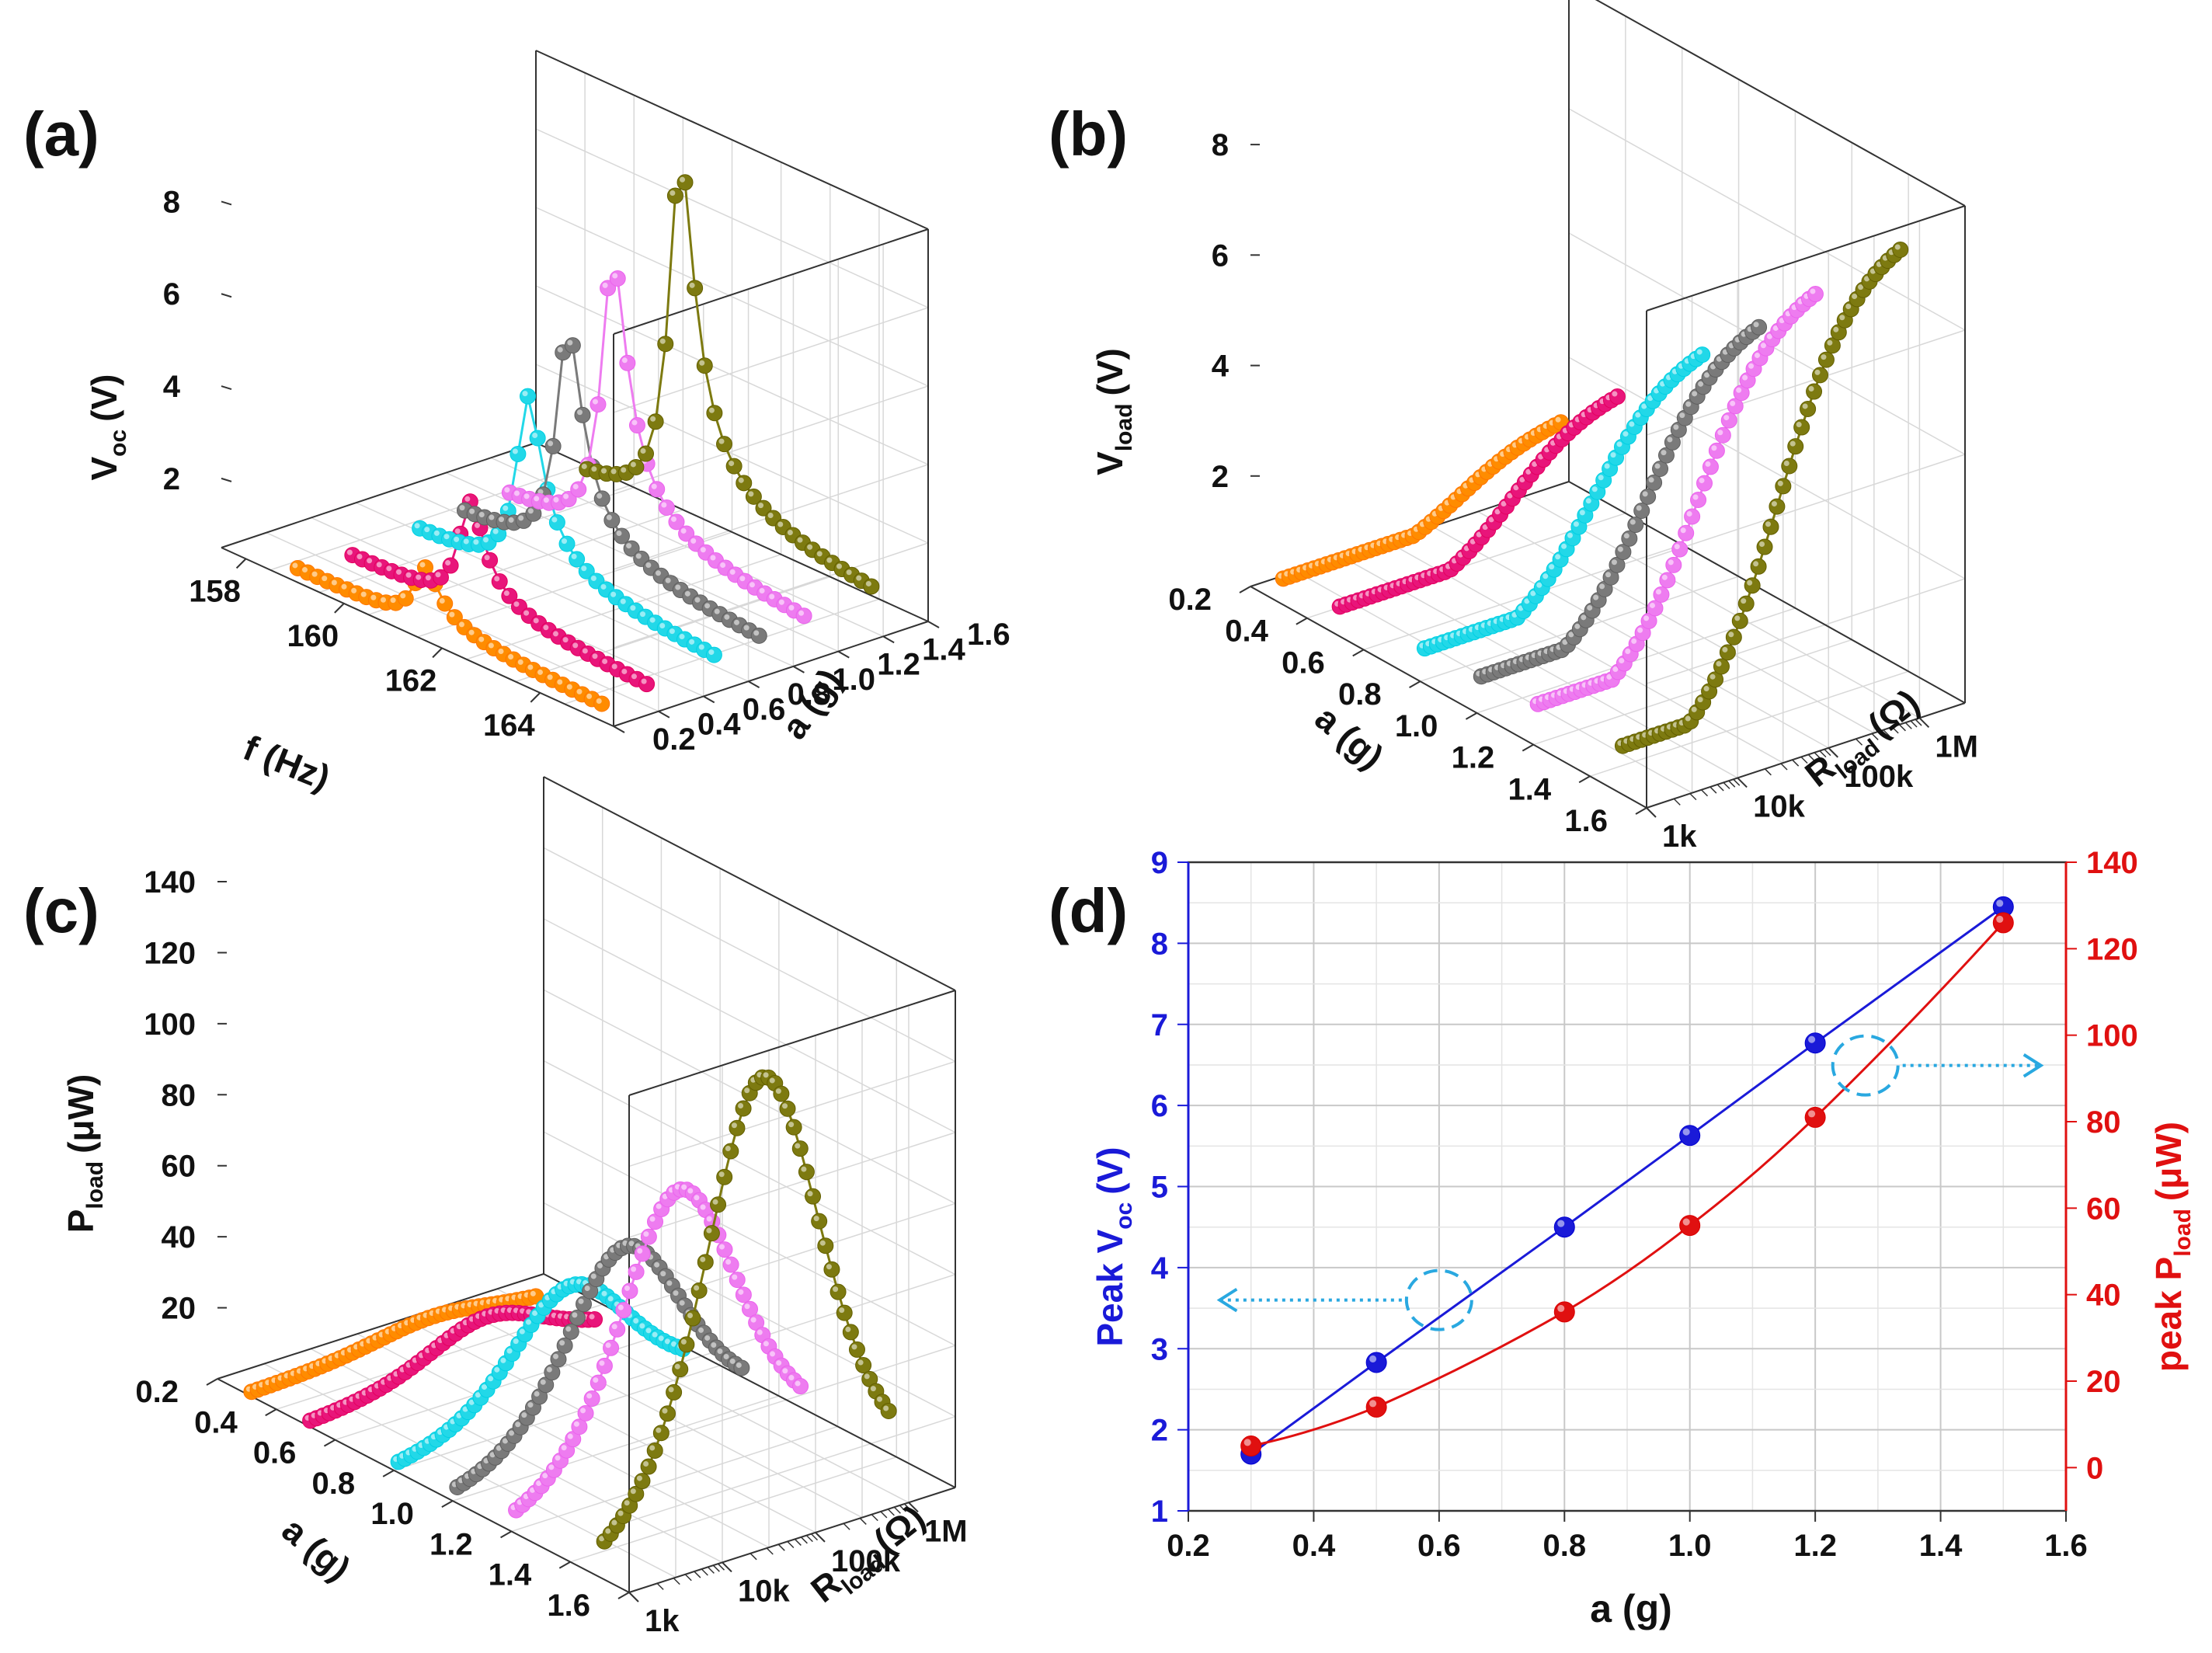 The image size is (2212, 1653). What do you see at coordinates (662, 341) in the screenshot?
I see `a-point-5-8-hl` at bounding box center [662, 341].